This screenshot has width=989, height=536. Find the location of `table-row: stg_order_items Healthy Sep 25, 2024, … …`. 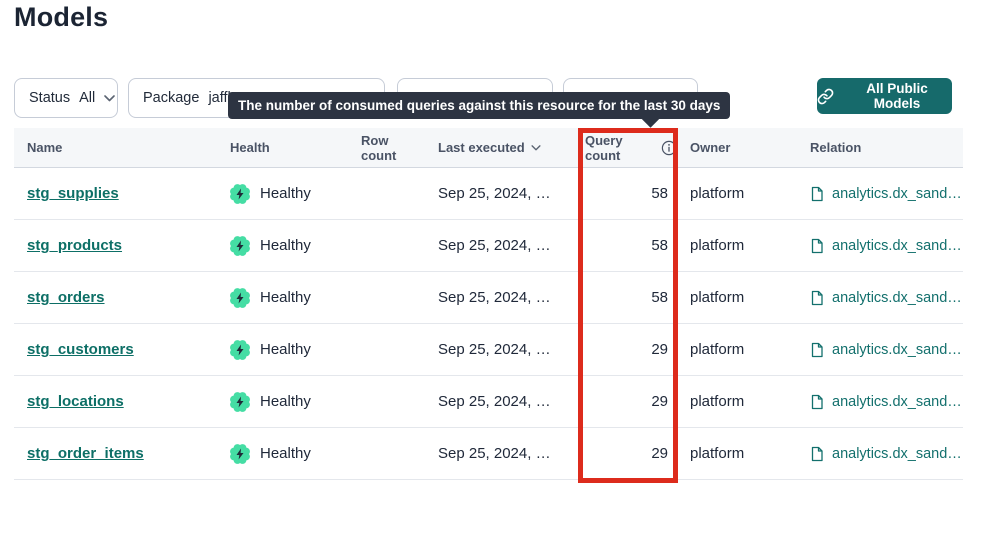

table-row: stg_order_items Healthy Sep 25, 2024, … … is located at coordinates (488, 454).